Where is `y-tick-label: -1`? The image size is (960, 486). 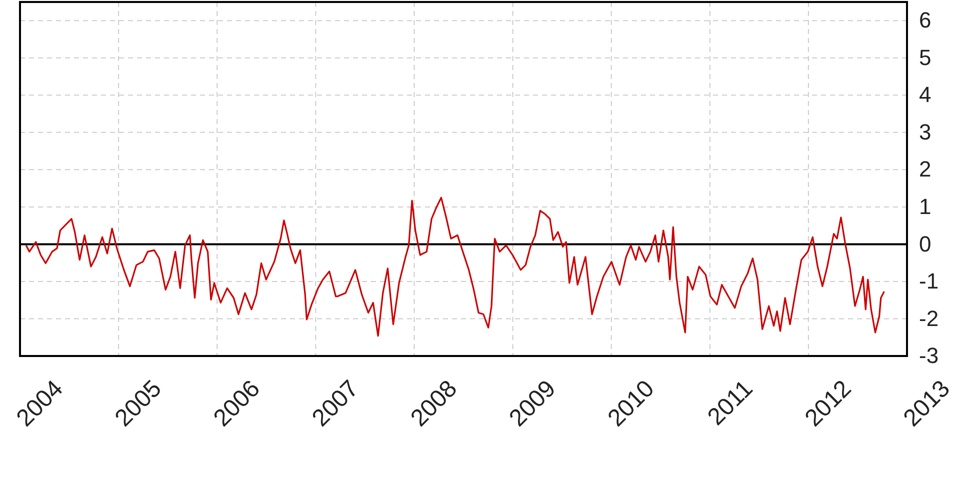
y-tick-label: -1 is located at coordinates (929, 281).